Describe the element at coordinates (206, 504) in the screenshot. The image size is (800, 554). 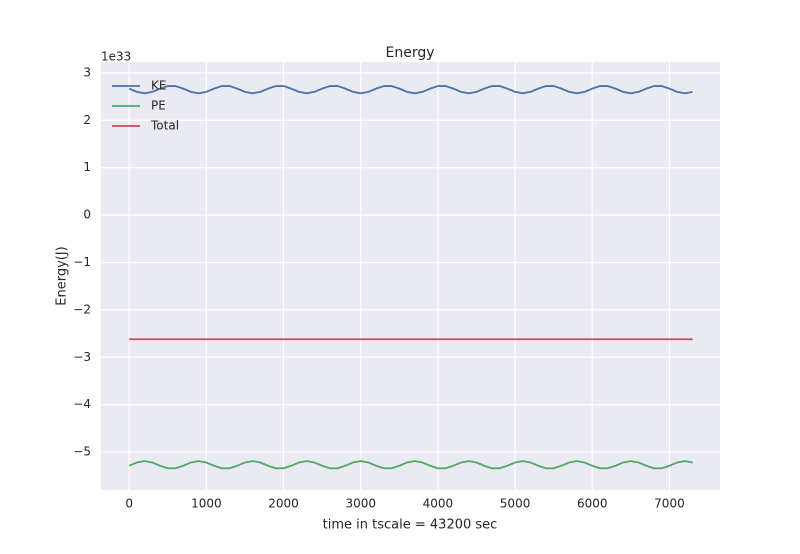
I see `x-tick-label: 1000` at that location.